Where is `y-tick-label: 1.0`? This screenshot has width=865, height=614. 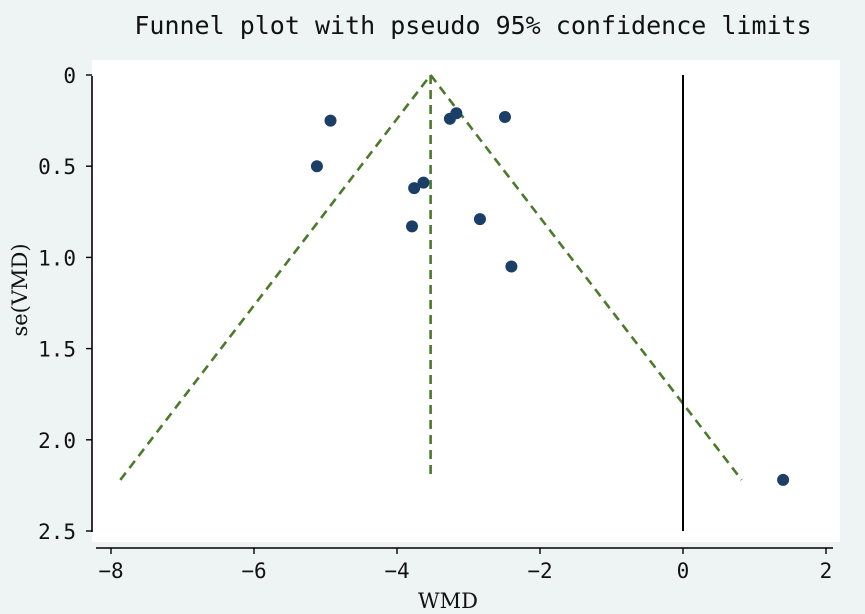 y-tick-label: 1.0 is located at coordinates (57, 258).